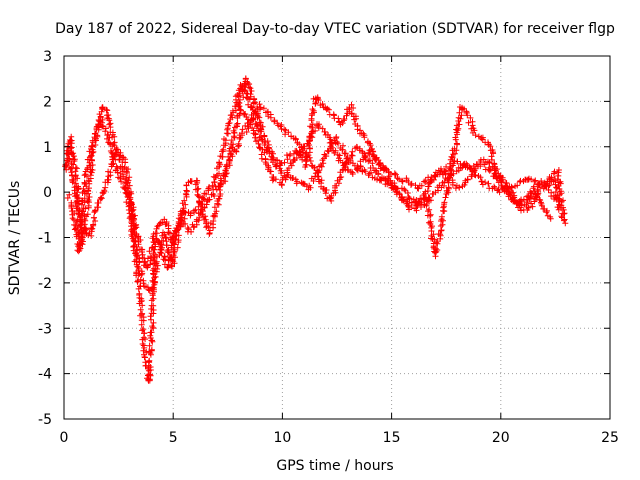 The width and height of the screenshot is (640, 480). Describe the element at coordinates (392, 438) in the screenshot. I see `x-tick-label: 15` at that location.